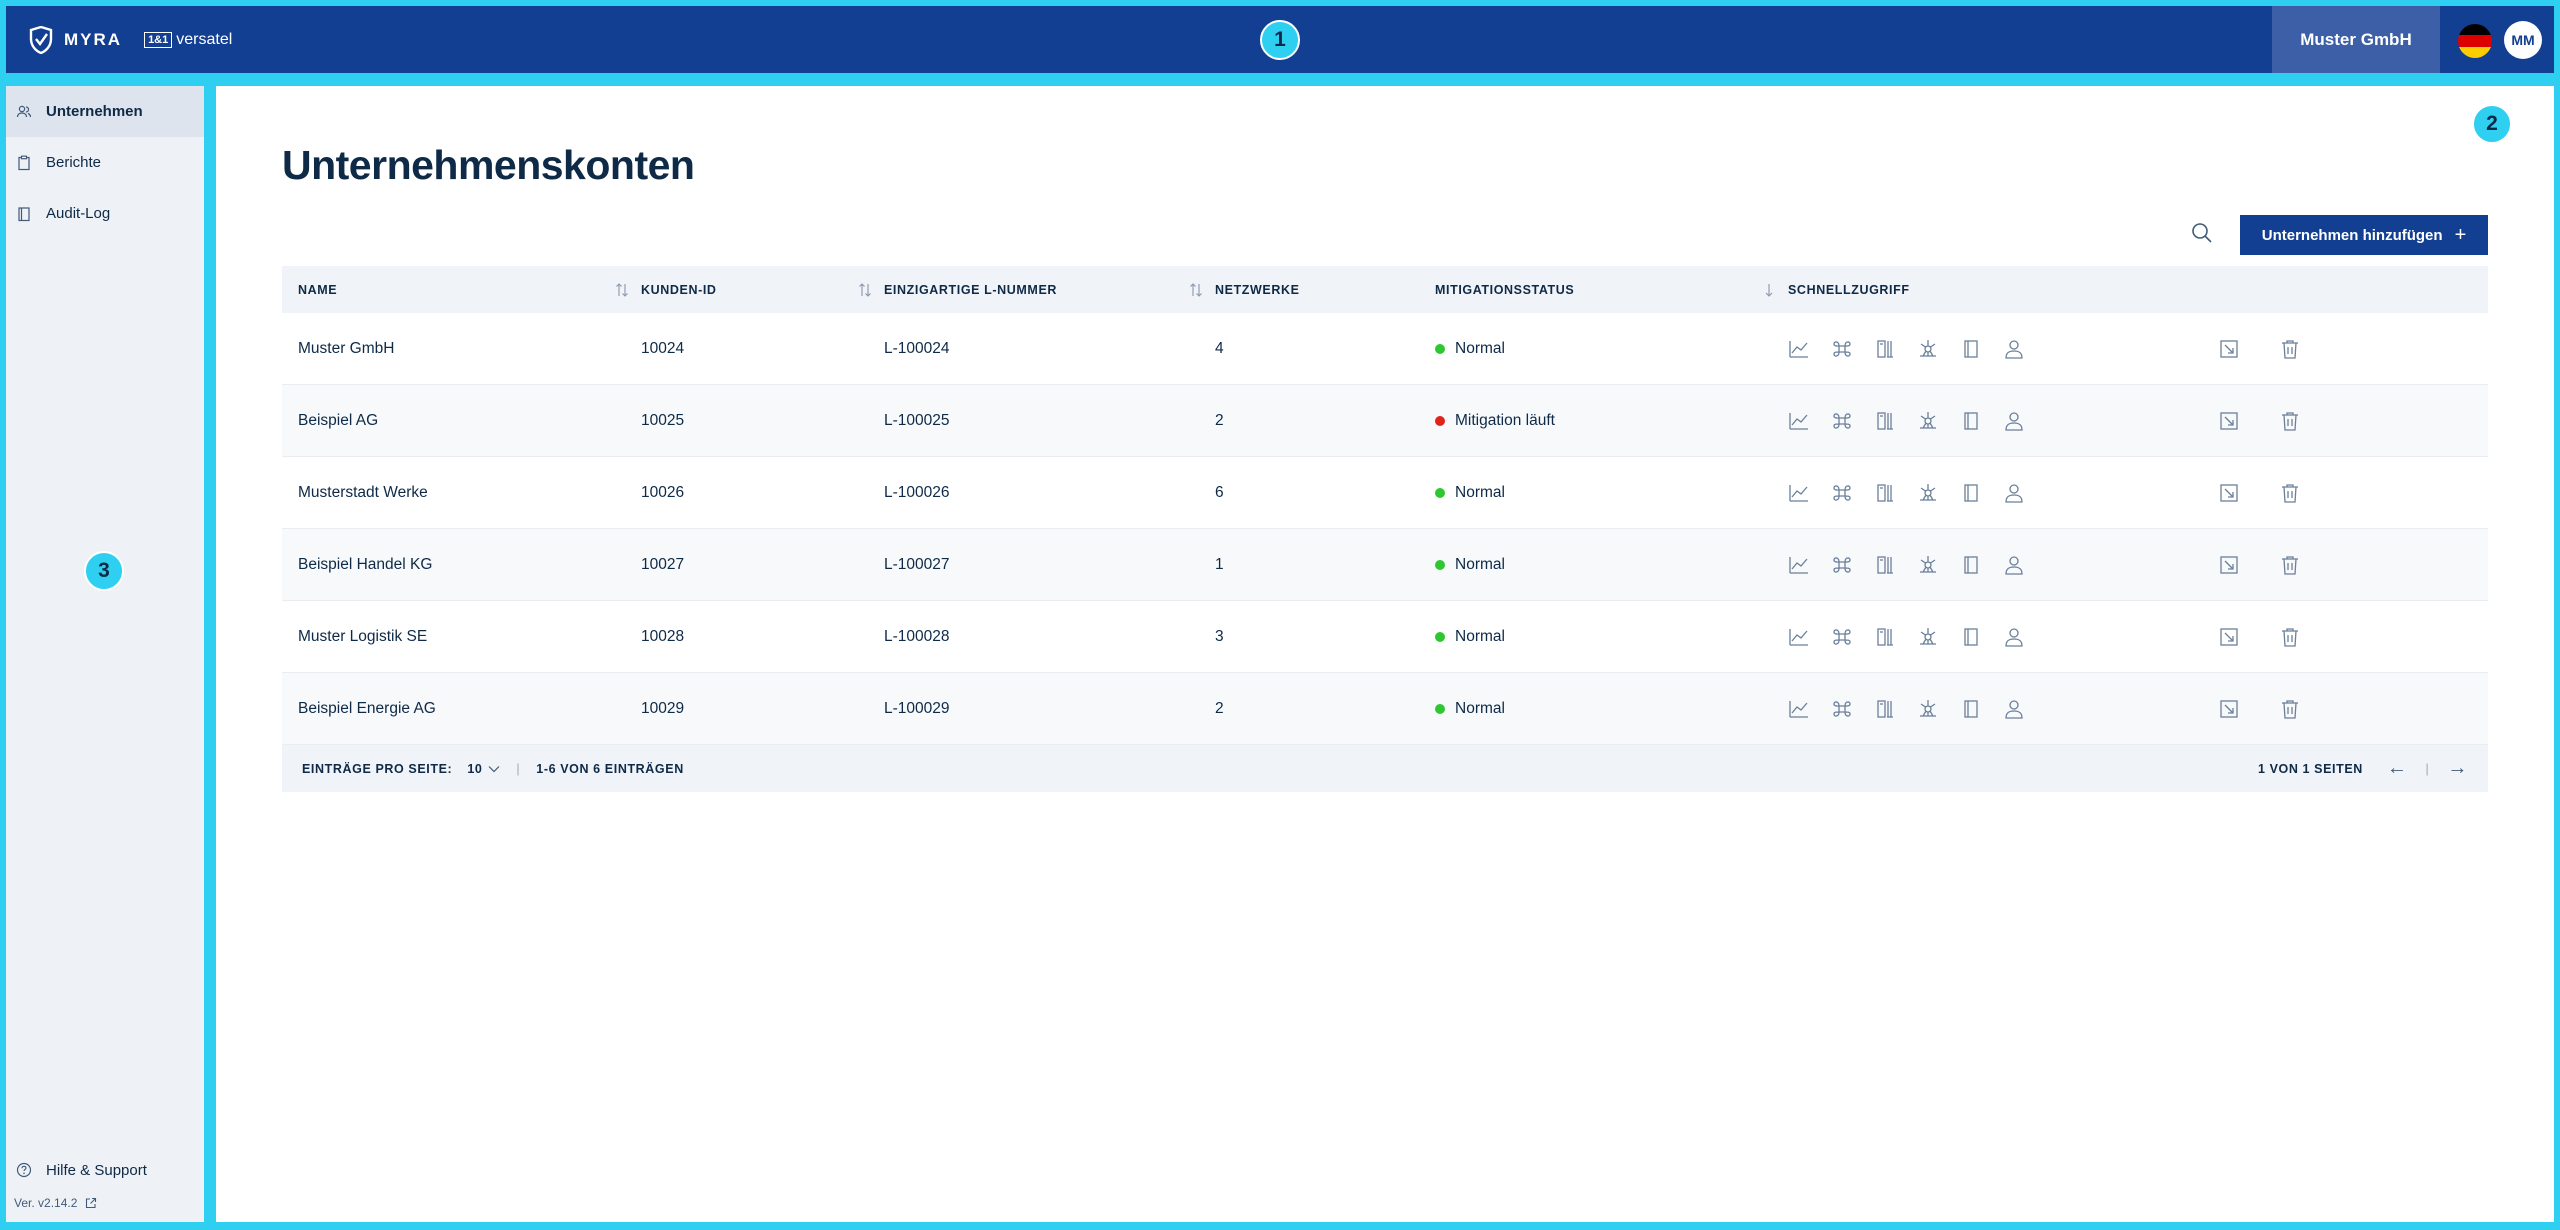 The height and width of the screenshot is (1230, 2560). What do you see at coordinates (663, 348) in the screenshot?
I see `customer-id: 10024` at bounding box center [663, 348].